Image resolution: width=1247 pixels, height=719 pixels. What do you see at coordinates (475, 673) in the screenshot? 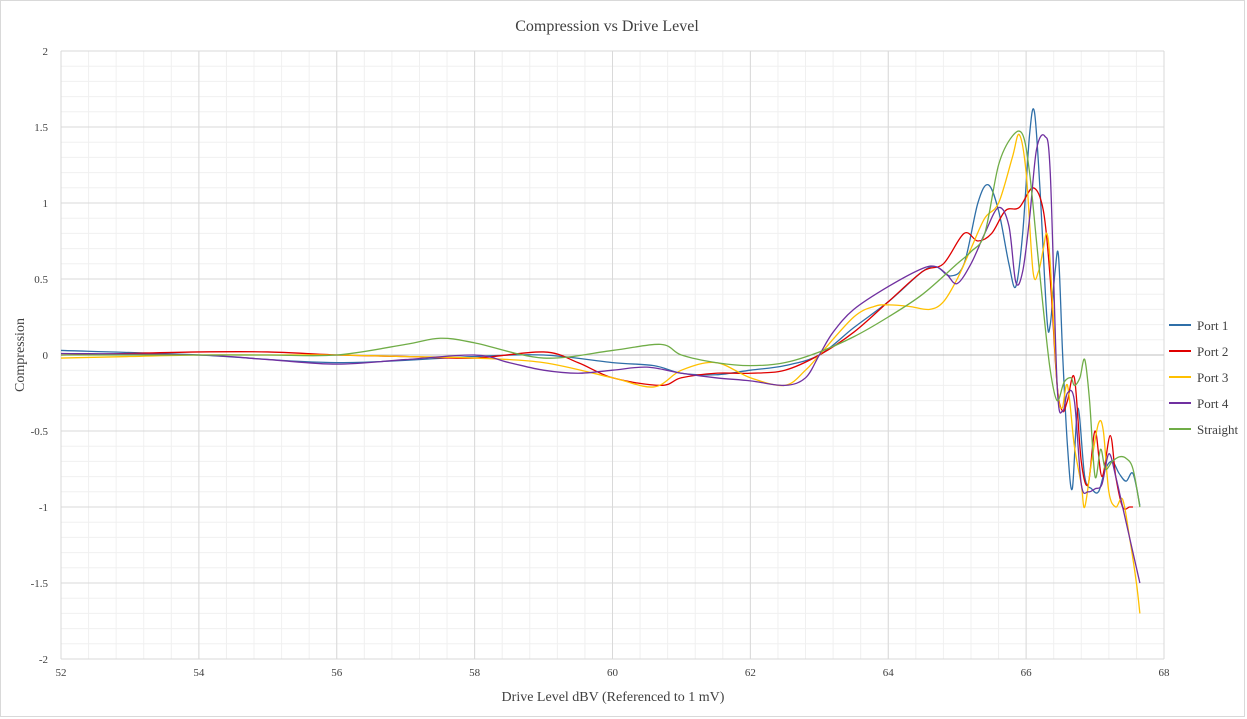
I see `x-tick-label: 58` at bounding box center [475, 673].